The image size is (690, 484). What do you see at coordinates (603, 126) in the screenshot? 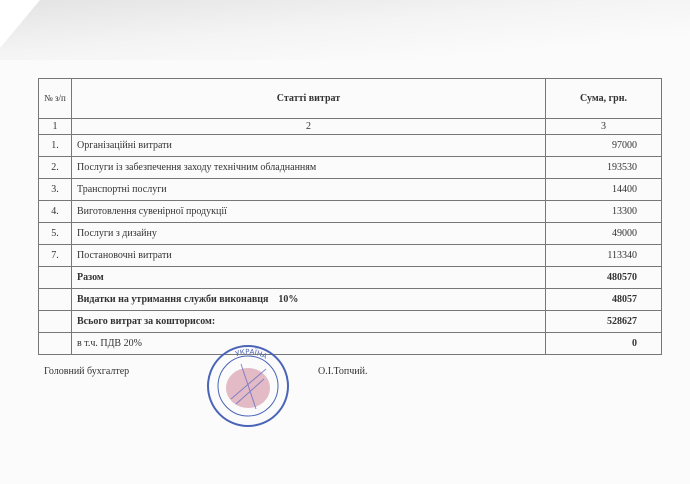
I see `index-cell: 3` at bounding box center [603, 126].